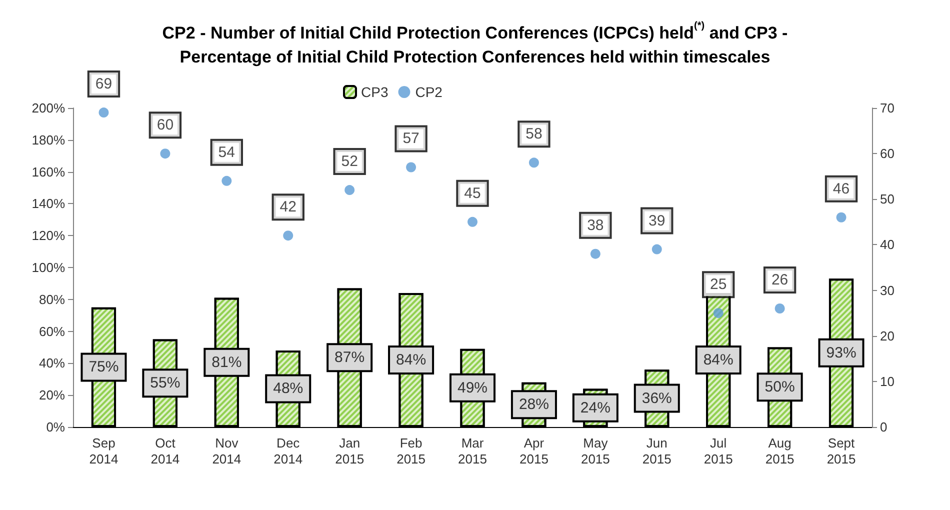 The height and width of the screenshot is (510, 950). What do you see at coordinates (349, 357) in the screenshot?
I see `data-label: 87%` at bounding box center [349, 357].